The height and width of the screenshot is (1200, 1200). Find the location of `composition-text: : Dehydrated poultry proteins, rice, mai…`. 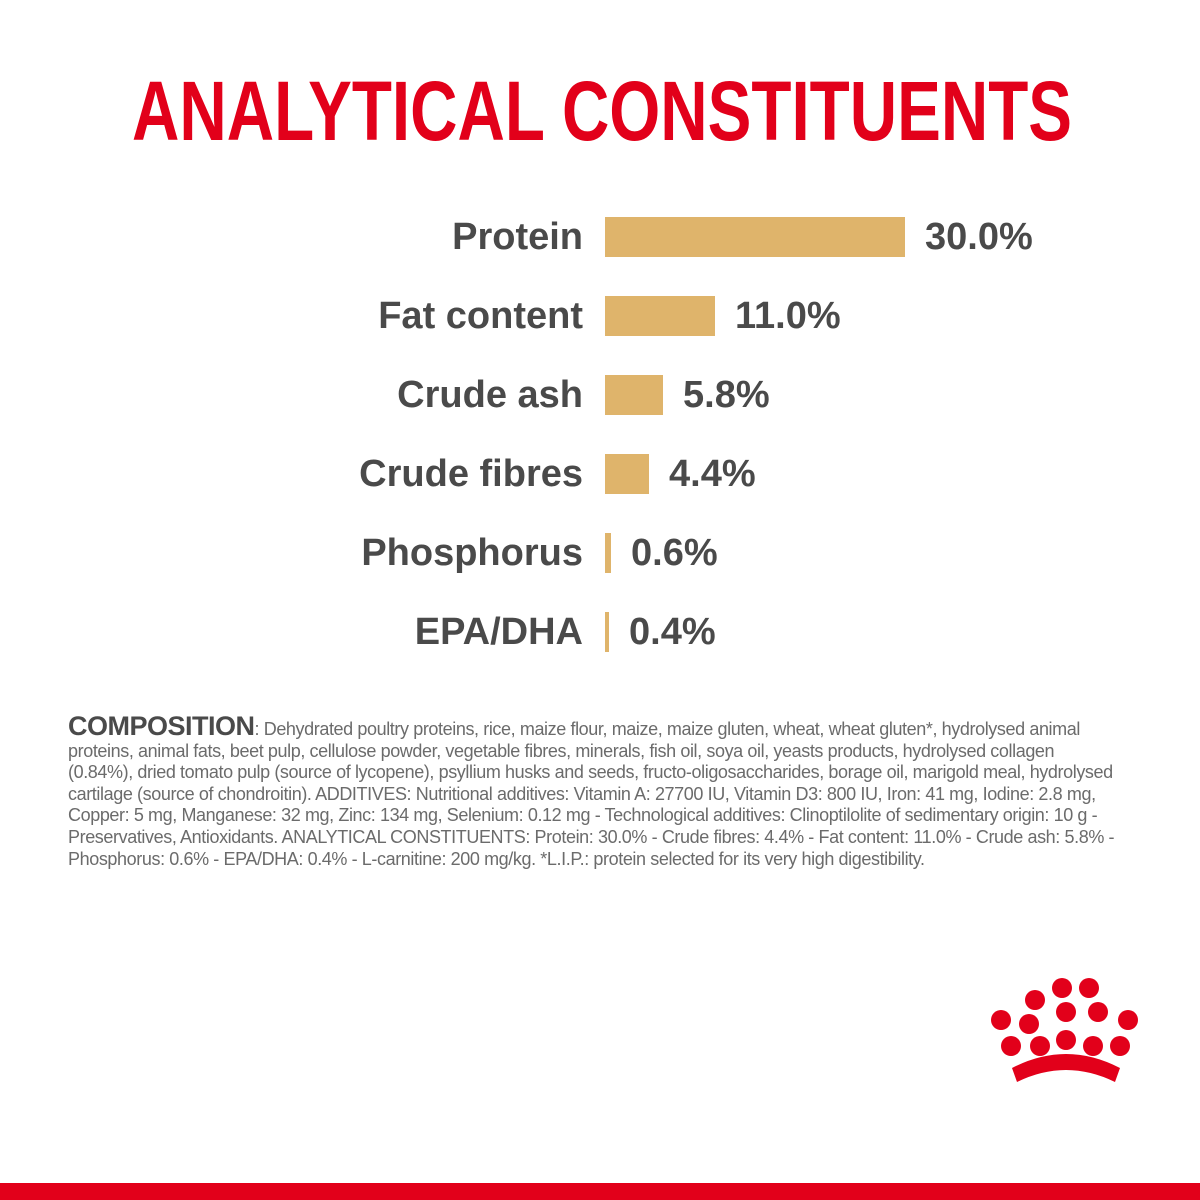

composition-text: : Dehydrated poultry proteins, rice, mai… is located at coordinates (591, 794).